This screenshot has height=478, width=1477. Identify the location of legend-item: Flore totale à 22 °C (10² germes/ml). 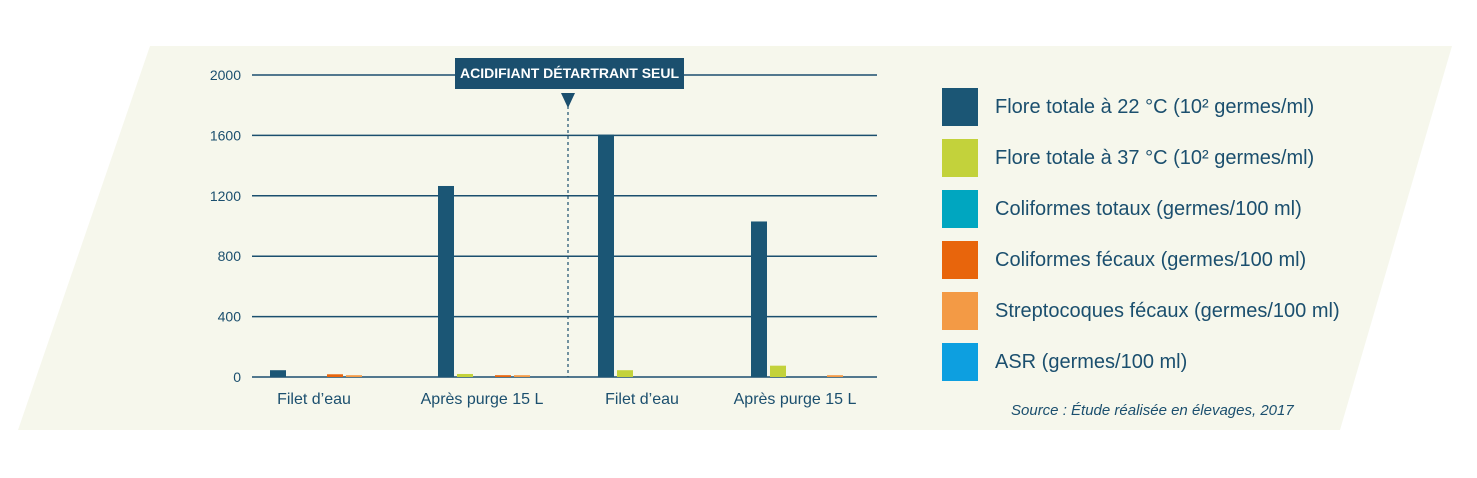
(1152, 107).